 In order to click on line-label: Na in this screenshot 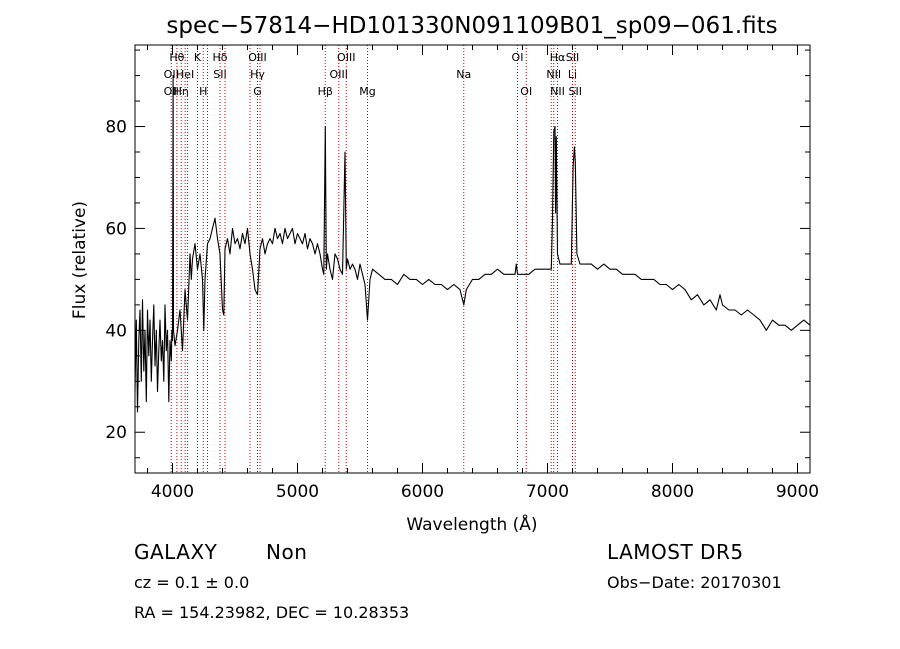, I will do `click(463, 74)`.